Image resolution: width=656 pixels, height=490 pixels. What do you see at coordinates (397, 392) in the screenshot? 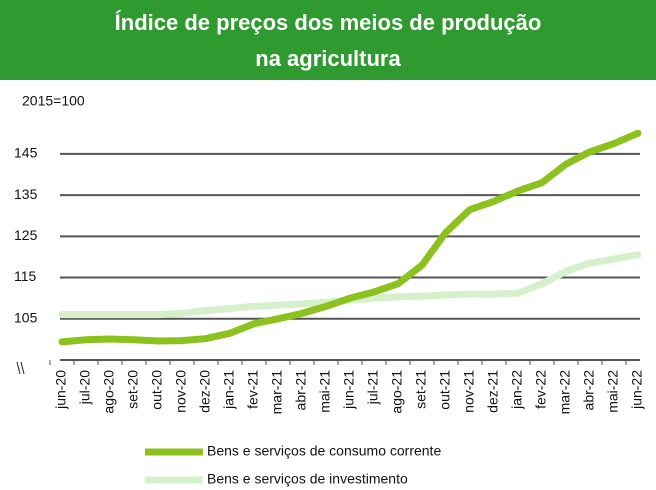
I see `x-tick-label: ago-21` at bounding box center [397, 392].